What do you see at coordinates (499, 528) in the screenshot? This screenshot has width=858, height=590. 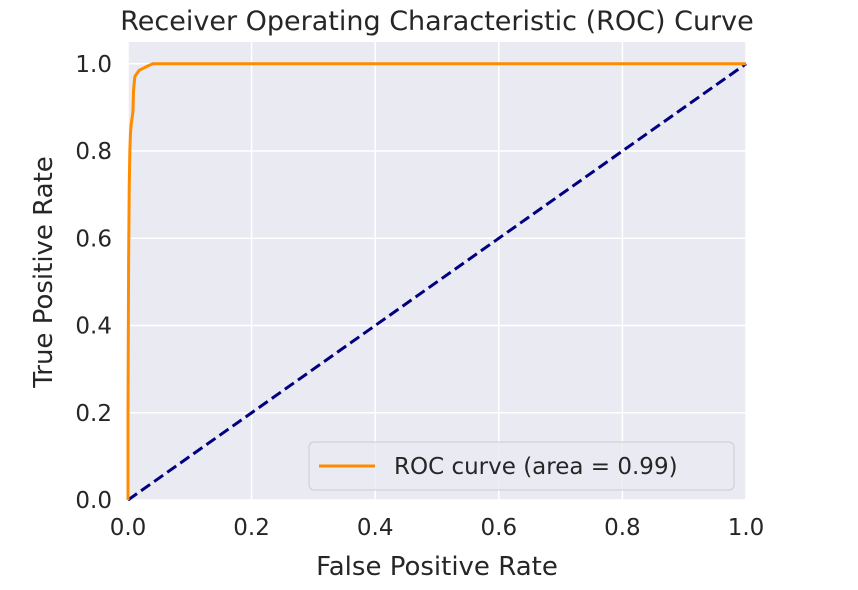 I see `x-tick-label: 0.6` at bounding box center [499, 528].